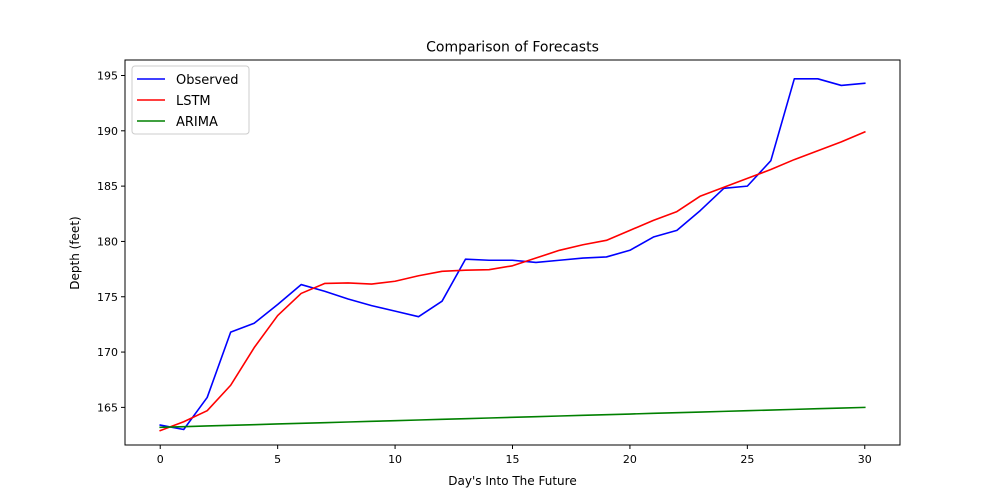 The width and height of the screenshot is (1000, 500). What do you see at coordinates (197, 122) in the screenshot?
I see `legend-label-arima: ARIMA` at bounding box center [197, 122].